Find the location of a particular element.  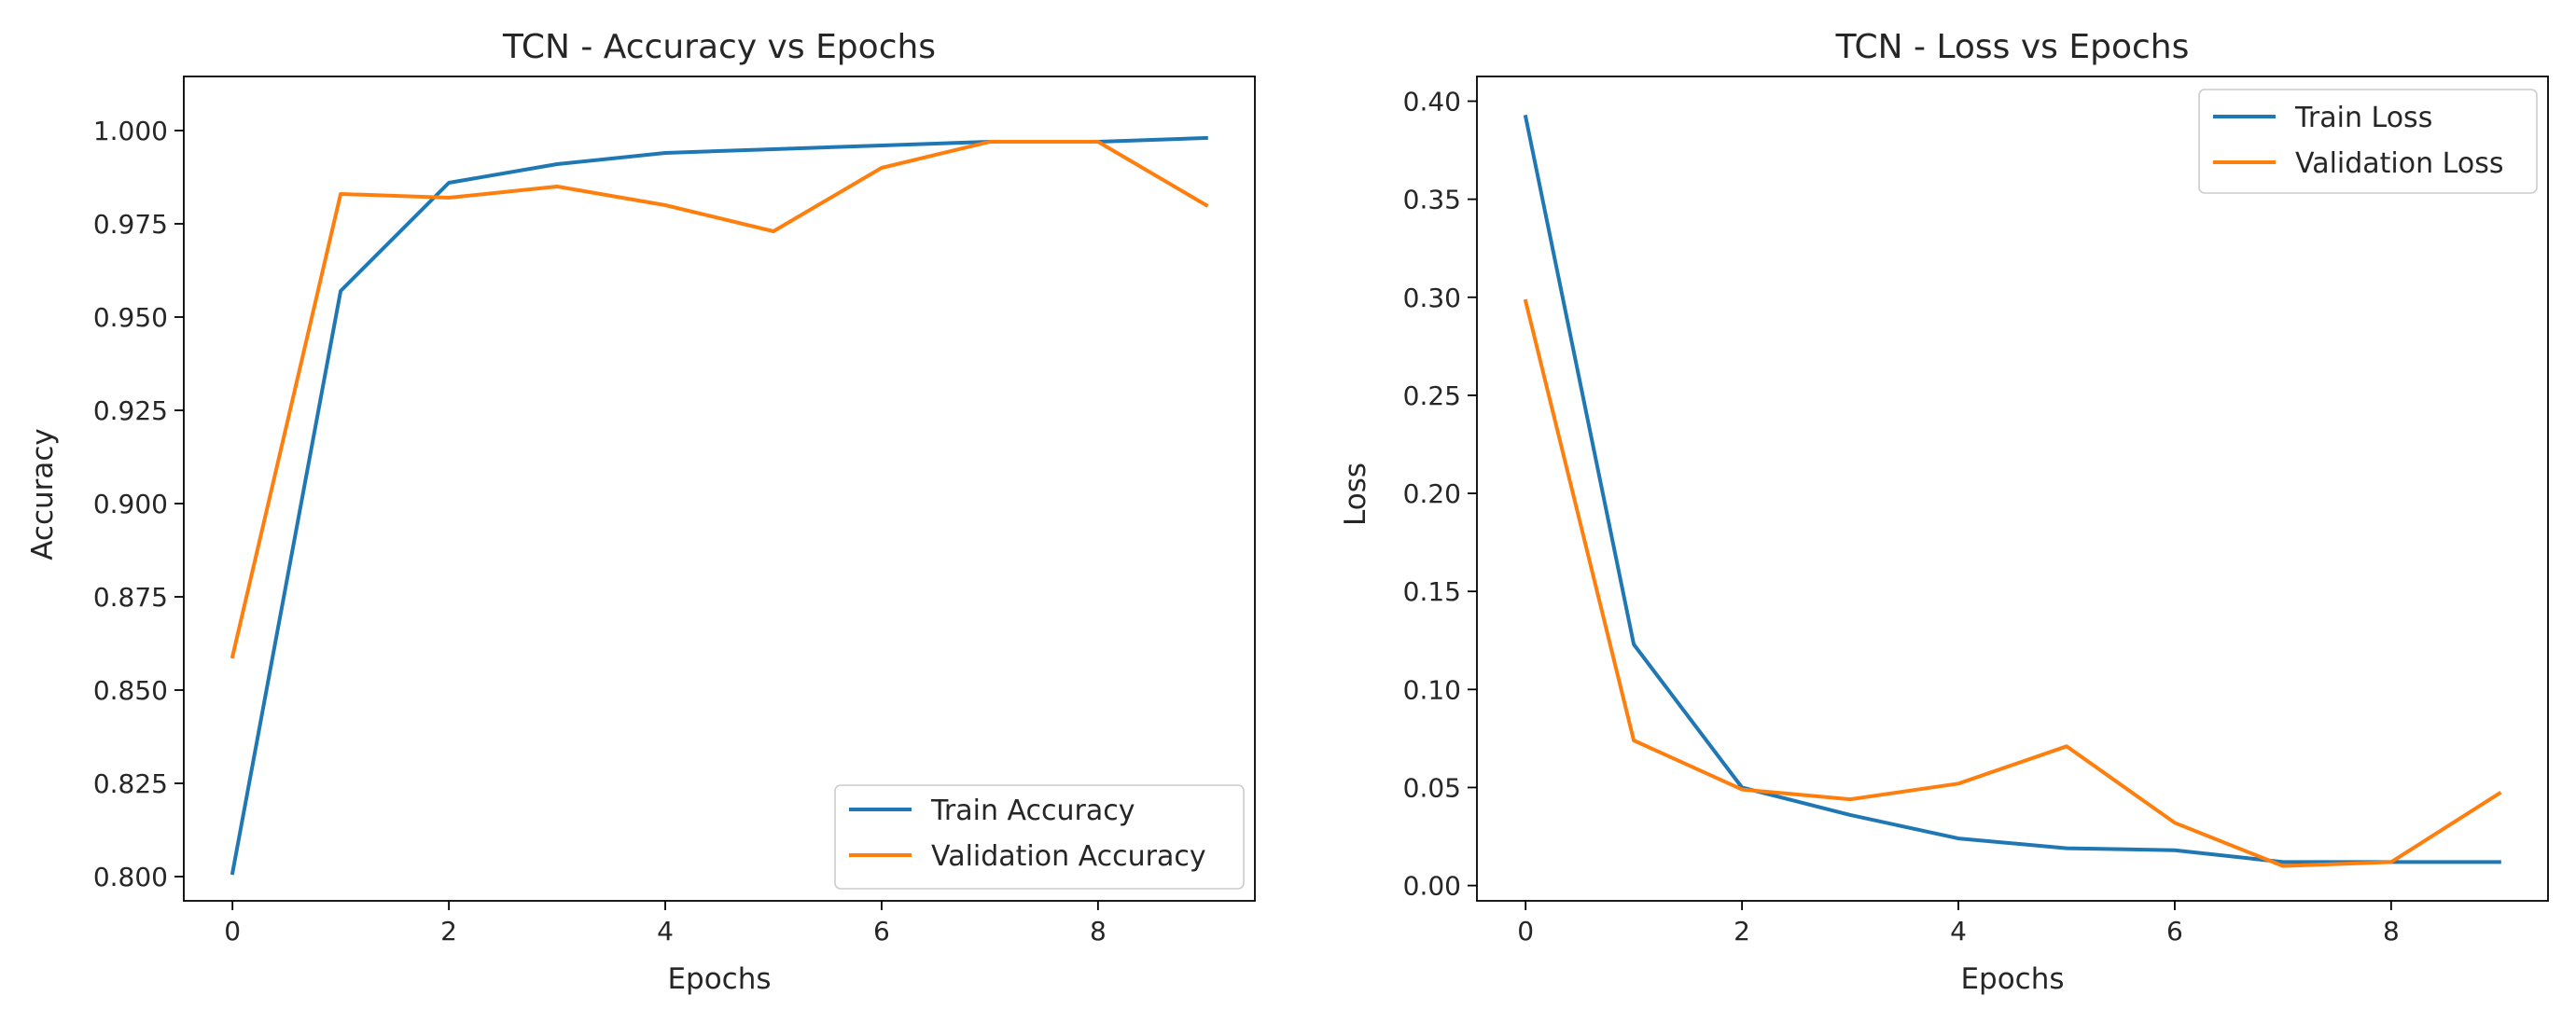

y-tick-label: 0.850 is located at coordinates (130, 690).